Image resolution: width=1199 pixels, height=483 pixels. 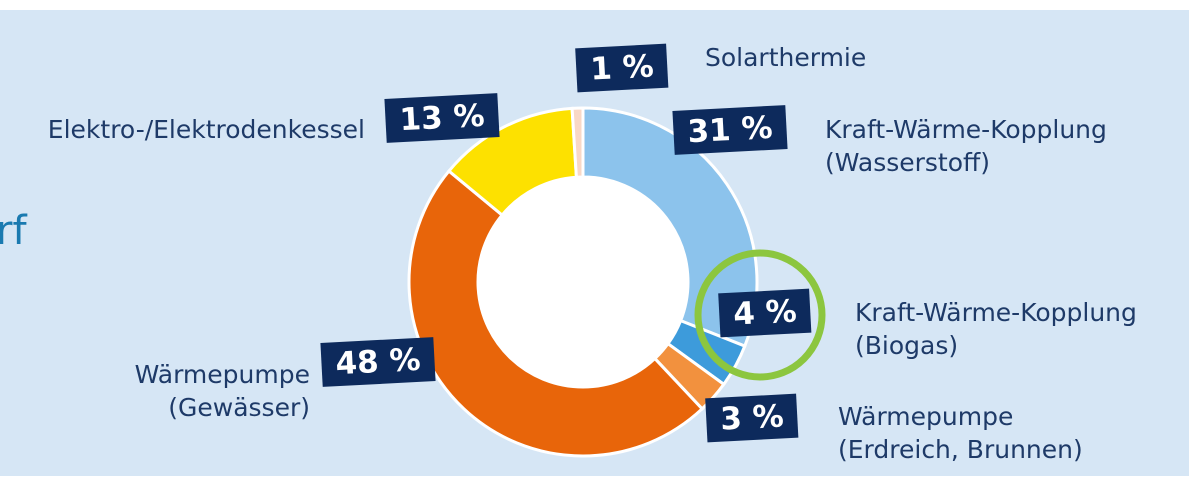 What do you see at coordinates (996, 329) in the screenshot?
I see `category-label: Kraft-Wärme-Kopplung (Biogas)` at bounding box center [996, 329].